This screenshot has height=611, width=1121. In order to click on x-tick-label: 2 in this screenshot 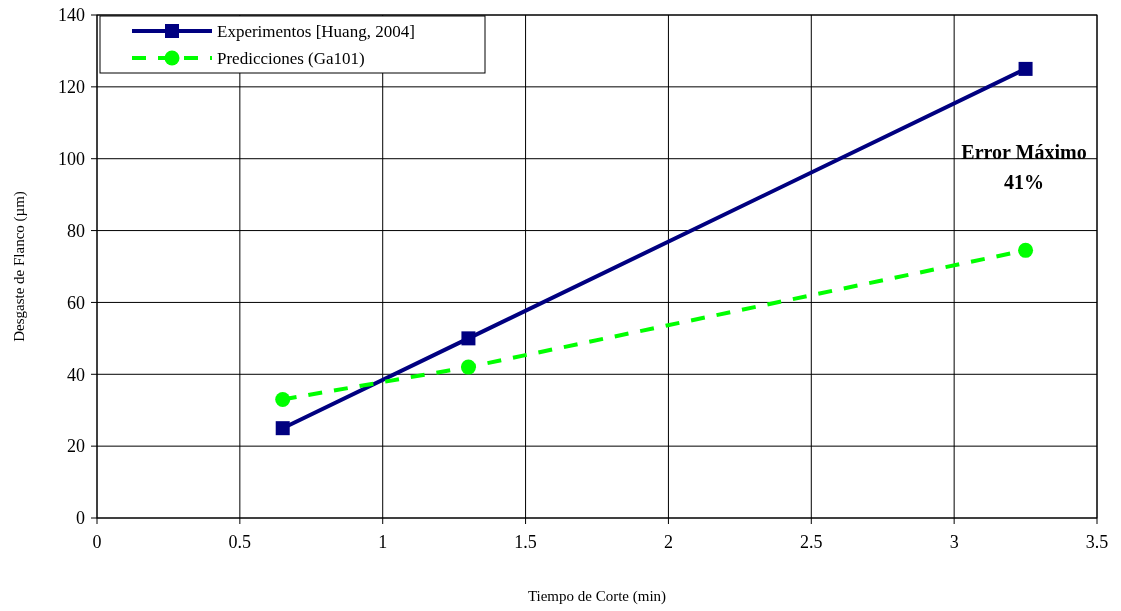, I will do `click(668, 542)`.